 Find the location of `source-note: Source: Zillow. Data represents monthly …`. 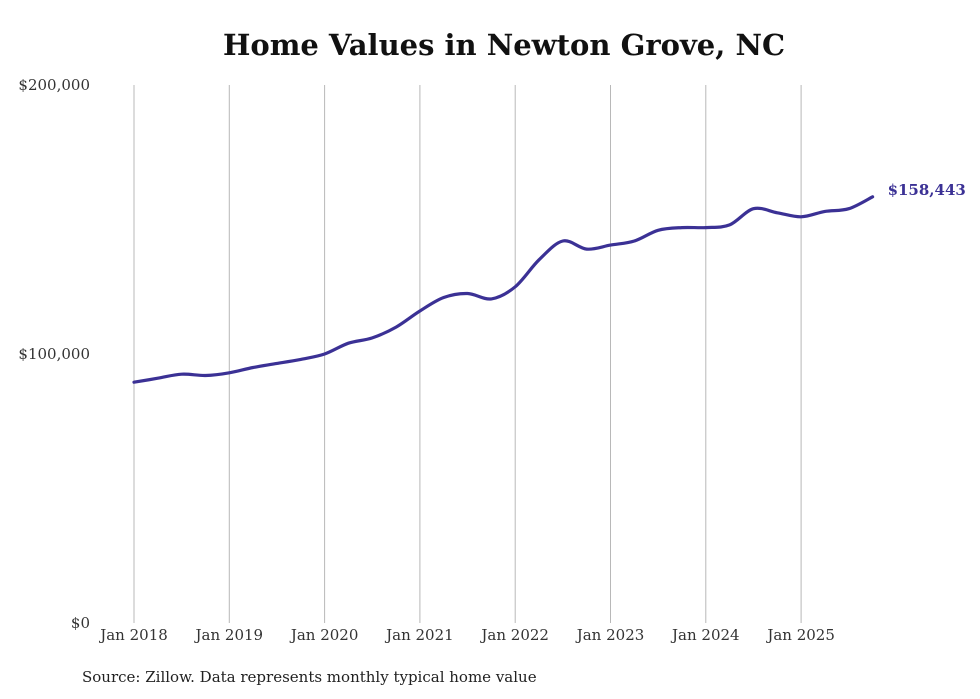

source-note: Source: Zillow. Data represents monthly … is located at coordinates (309, 677).